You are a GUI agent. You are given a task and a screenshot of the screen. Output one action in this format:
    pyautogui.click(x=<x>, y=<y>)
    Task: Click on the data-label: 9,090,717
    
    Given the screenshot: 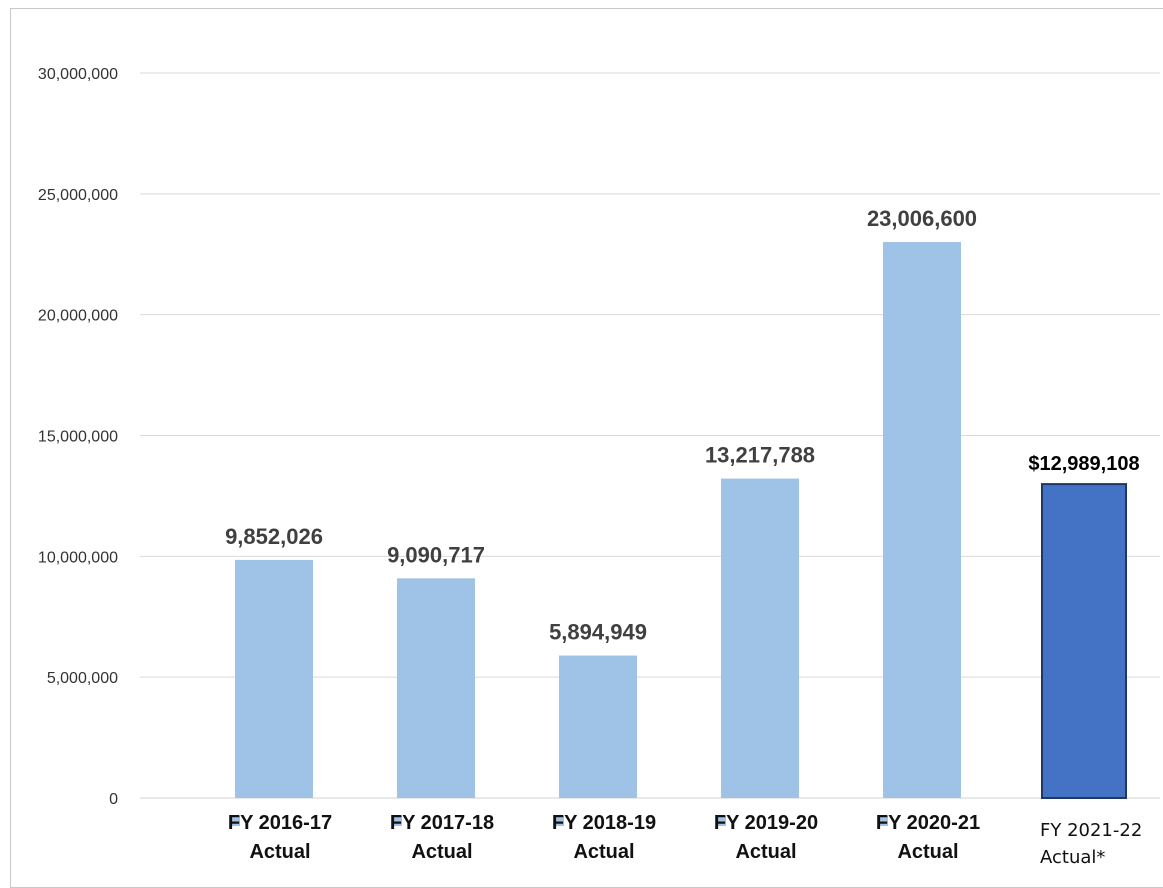 What is the action you would take?
    pyautogui.click(x=436, y=554)
    